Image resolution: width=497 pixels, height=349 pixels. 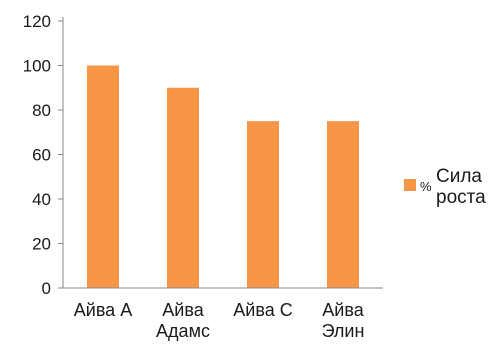 I want to click on y-tick-label: 20, so click(x=41, y=244).